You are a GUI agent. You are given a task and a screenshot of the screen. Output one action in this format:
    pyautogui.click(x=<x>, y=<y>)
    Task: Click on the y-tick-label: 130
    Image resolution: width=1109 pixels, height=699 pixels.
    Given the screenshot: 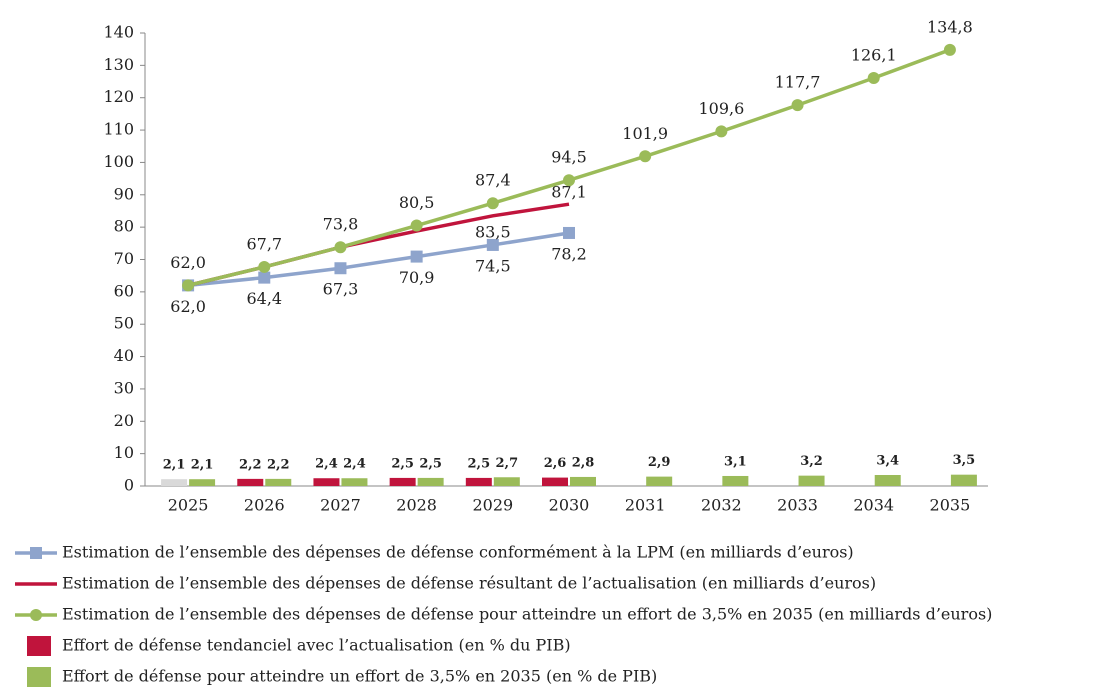 What is the action you would take?
    pyautogui.click(x=118, y=64)
    